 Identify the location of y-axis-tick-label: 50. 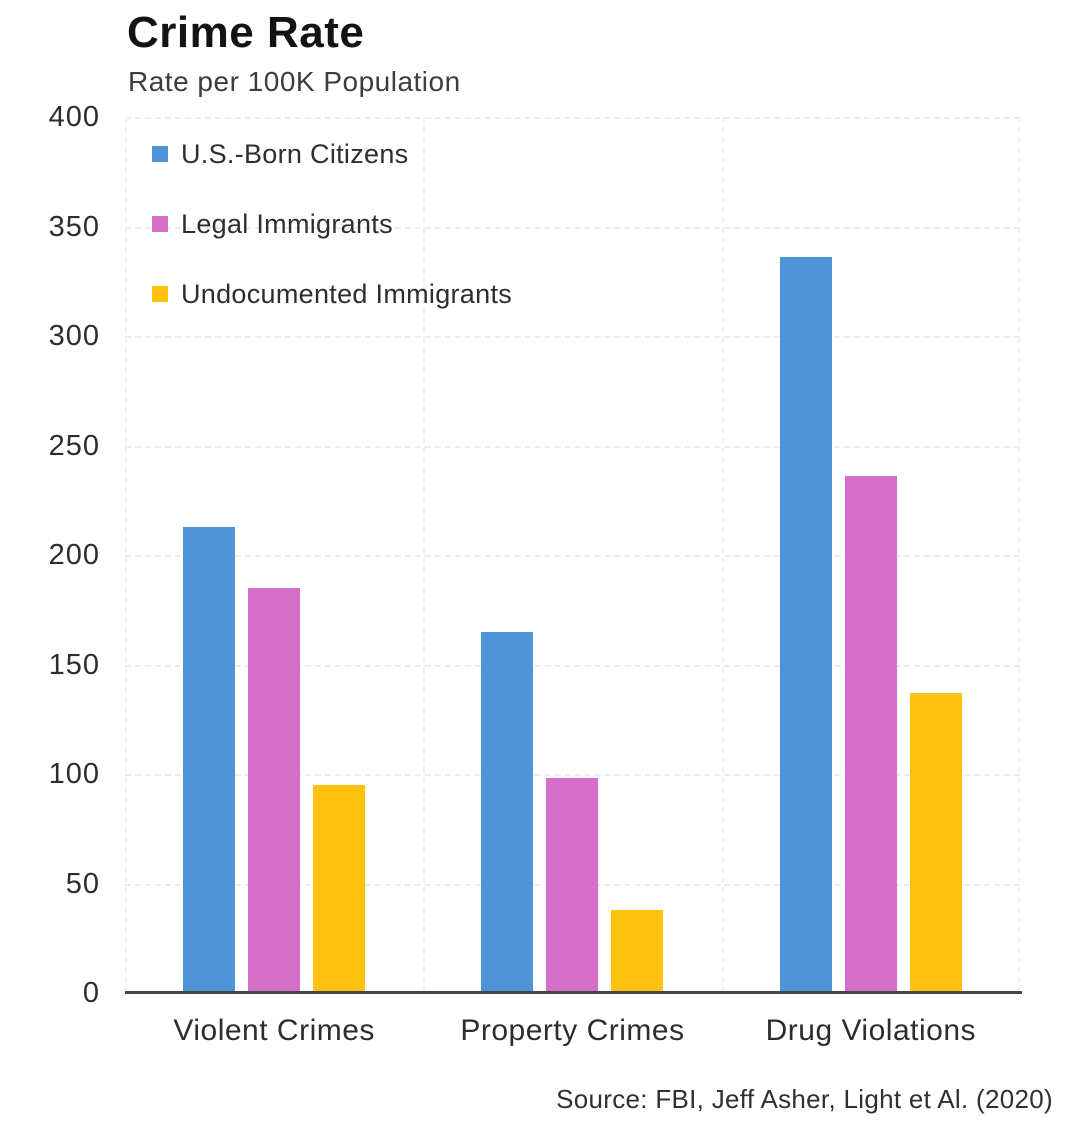
(82, 883).